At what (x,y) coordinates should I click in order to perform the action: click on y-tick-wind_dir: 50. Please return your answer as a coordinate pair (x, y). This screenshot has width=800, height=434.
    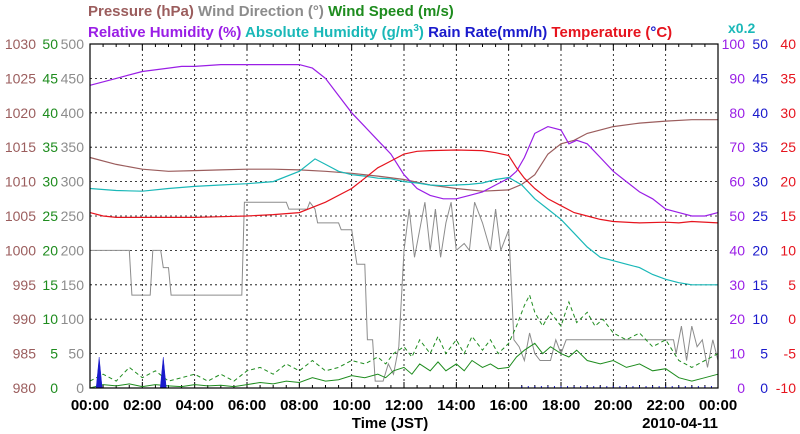
    Looking at the image, I should click on (76, 354).